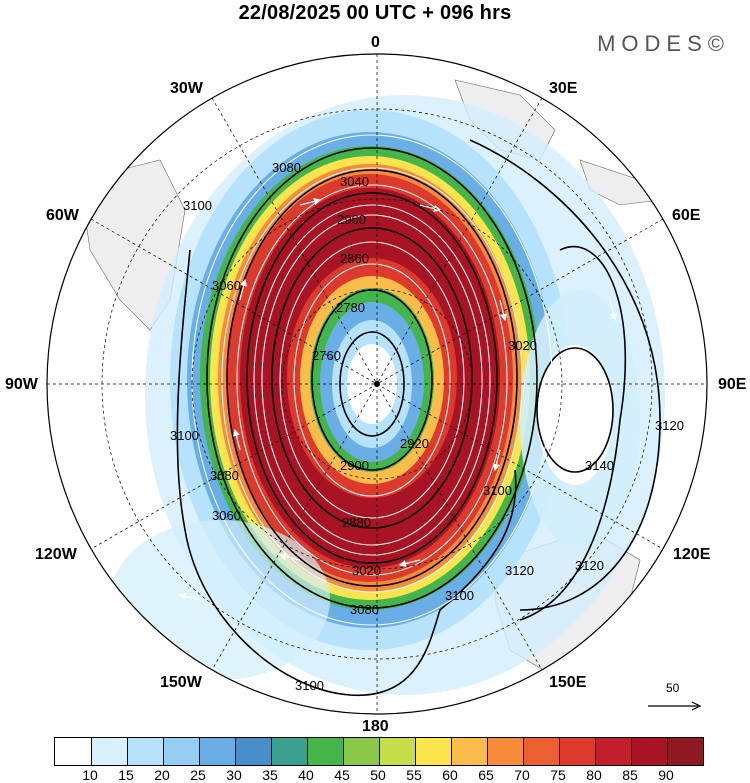 The image size is (750, 783). Describe the element at coordinates (306, 775) in the screenshot. I see `colorbar-label: 40` at that location.